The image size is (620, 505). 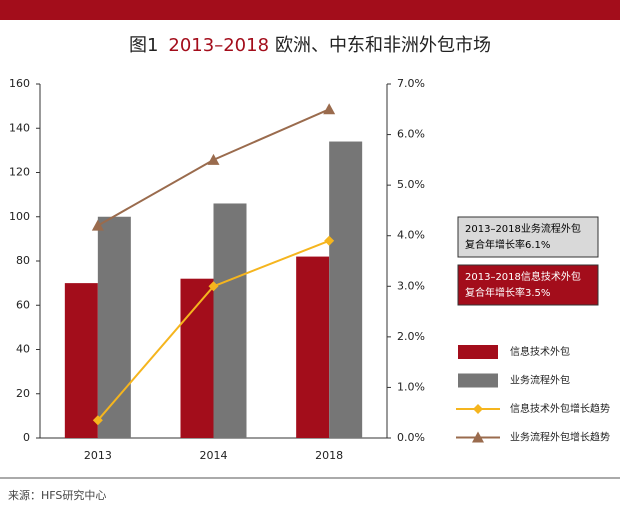 What do you see at coordinates (507, 292) in the screenshot?
I see `annotation-text: 复合年增长率3.5%` at bounding box center [507, 292].